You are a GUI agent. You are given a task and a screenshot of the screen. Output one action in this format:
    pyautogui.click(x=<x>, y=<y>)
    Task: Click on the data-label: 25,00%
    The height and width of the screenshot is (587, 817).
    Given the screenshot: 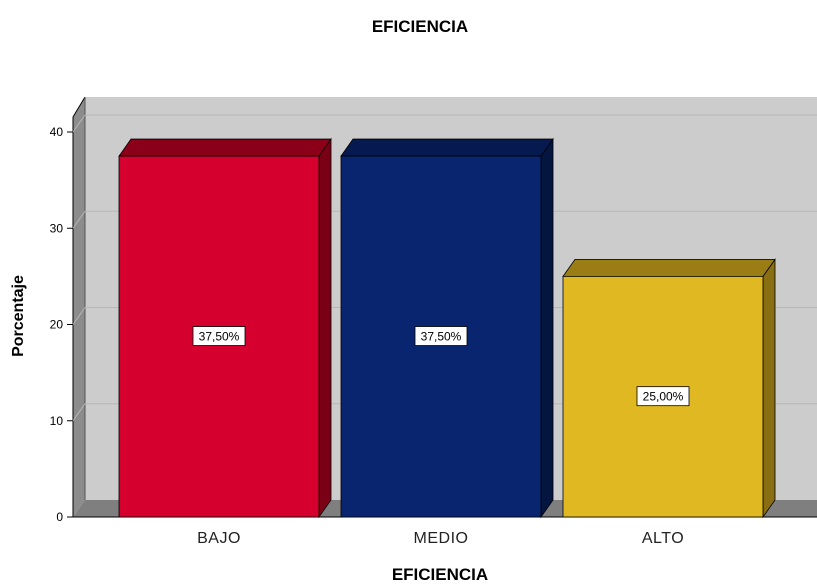 What is the action you would take?
    pyautogui.click(x=663, y=397)
    